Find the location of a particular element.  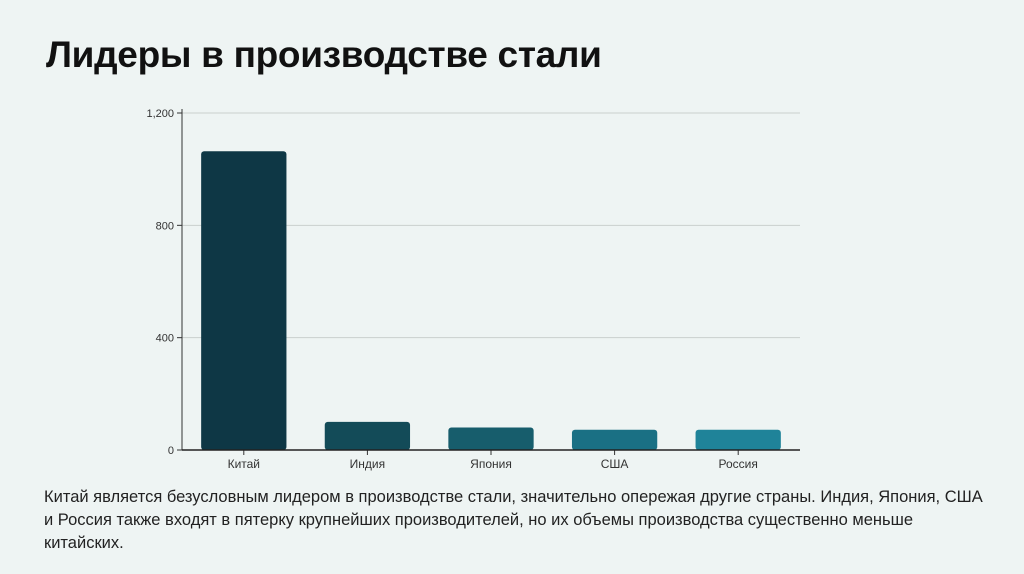

y-tick-label: 400 is located at coordinates (165, 339).